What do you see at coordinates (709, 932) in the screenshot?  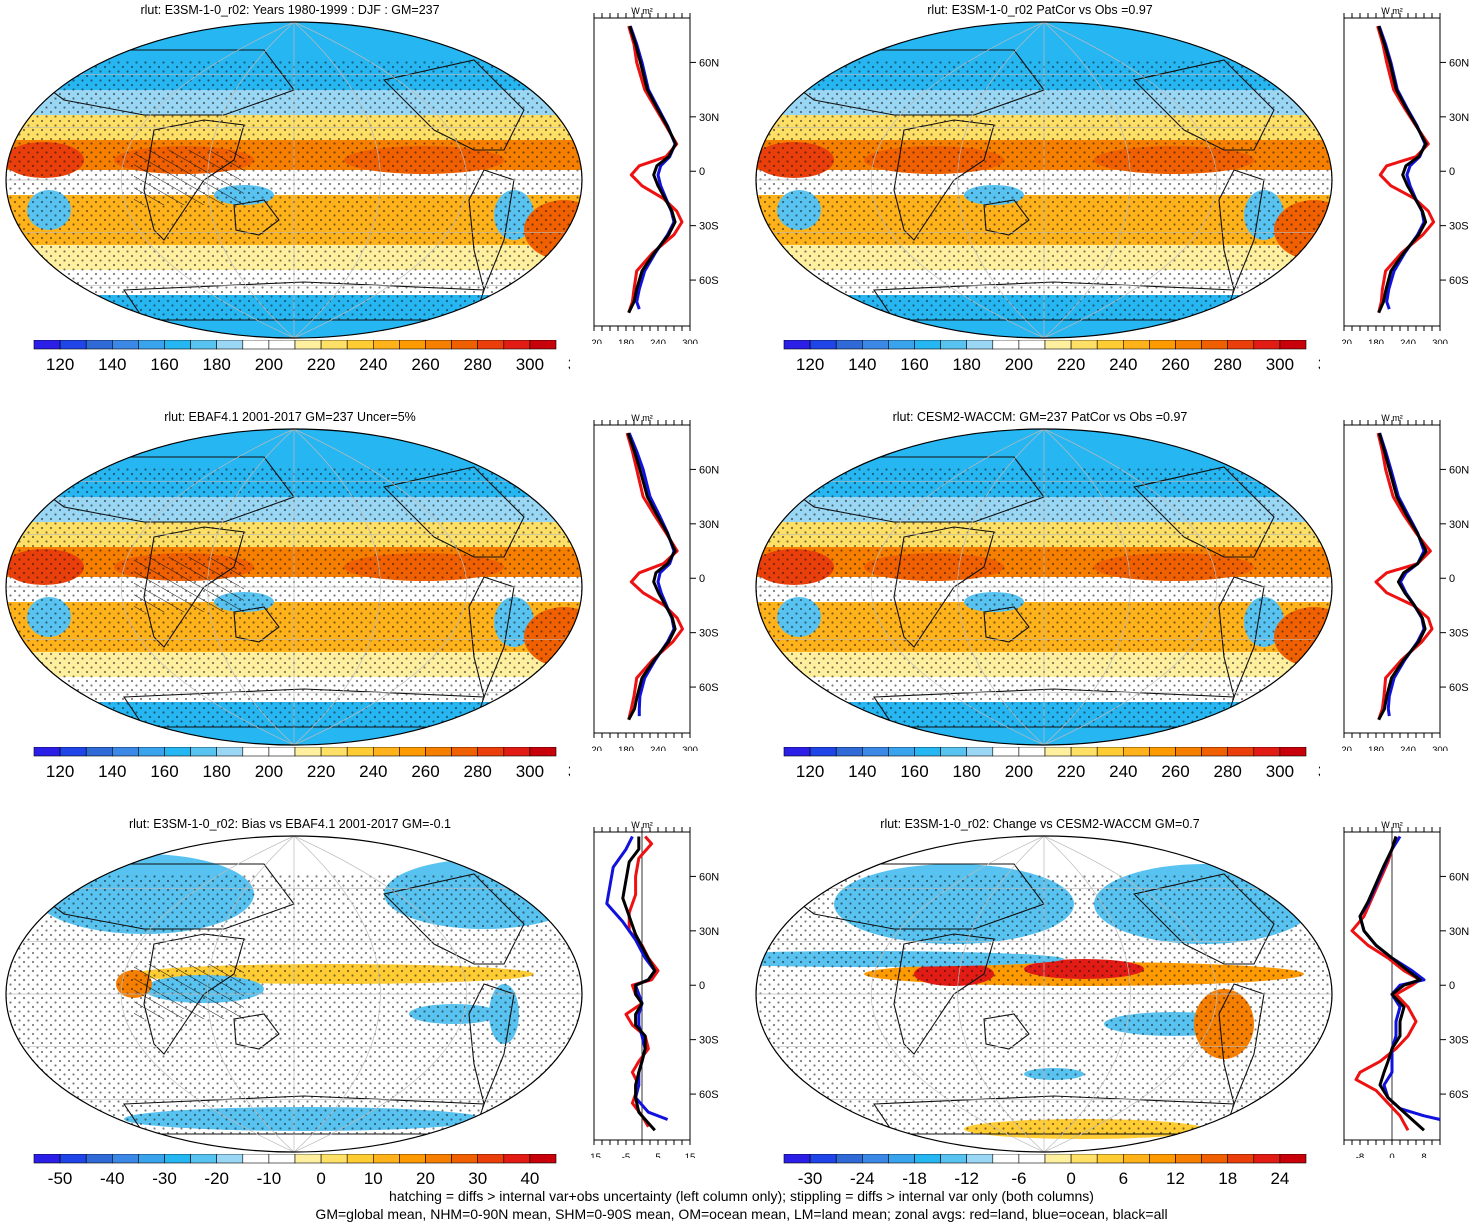 I see `zonal-lat-label: 30N` at bounding box center [709, 932].